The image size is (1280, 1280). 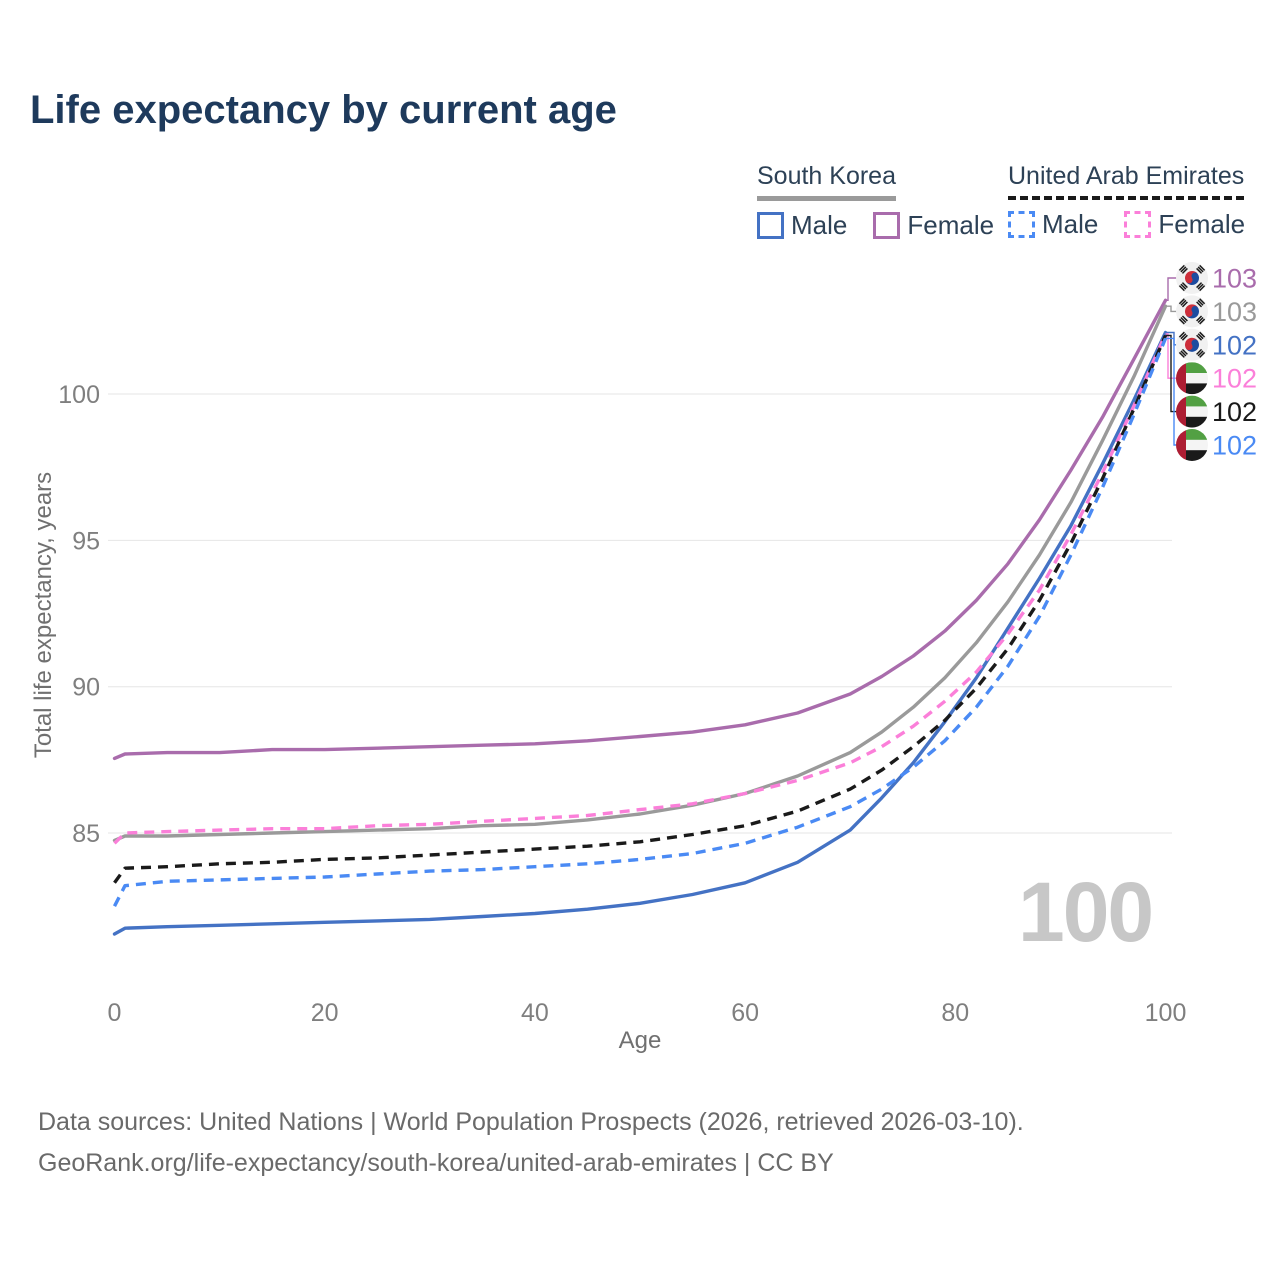 What do you see at coordinates (955, 1013) in the screenshot?
I see `x-tick-label-80: 80` at bounding box center [955, 1013].